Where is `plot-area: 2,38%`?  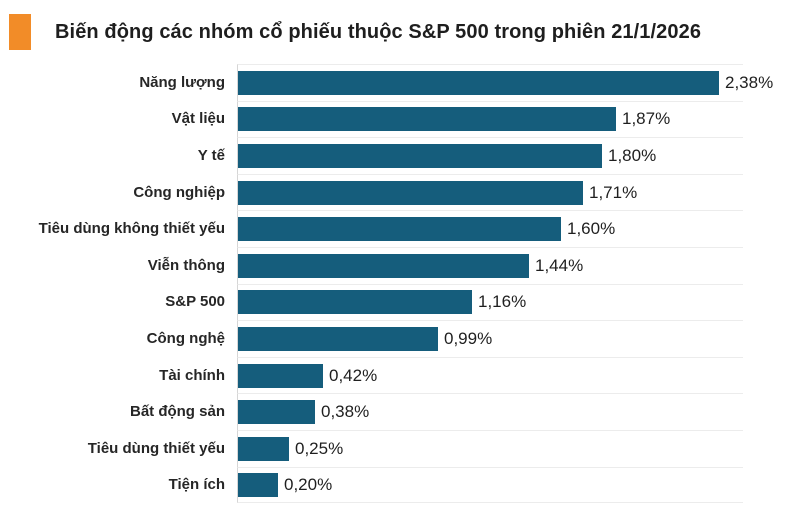
plot-area: 2,38% is located at coordinates (505, 82).